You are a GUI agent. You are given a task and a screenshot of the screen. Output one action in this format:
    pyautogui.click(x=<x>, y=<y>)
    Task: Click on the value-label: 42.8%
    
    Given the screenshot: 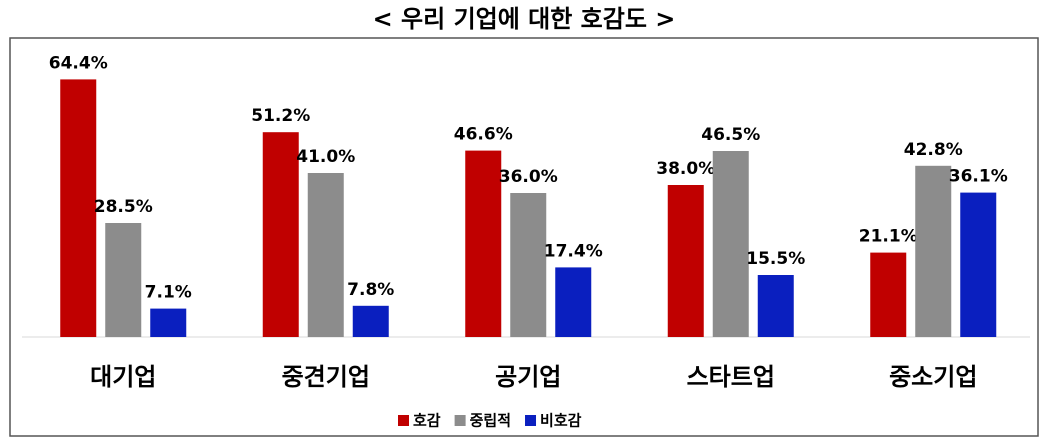 What is the action you would take?
    pyautogui.click(x=933, y=150)
    